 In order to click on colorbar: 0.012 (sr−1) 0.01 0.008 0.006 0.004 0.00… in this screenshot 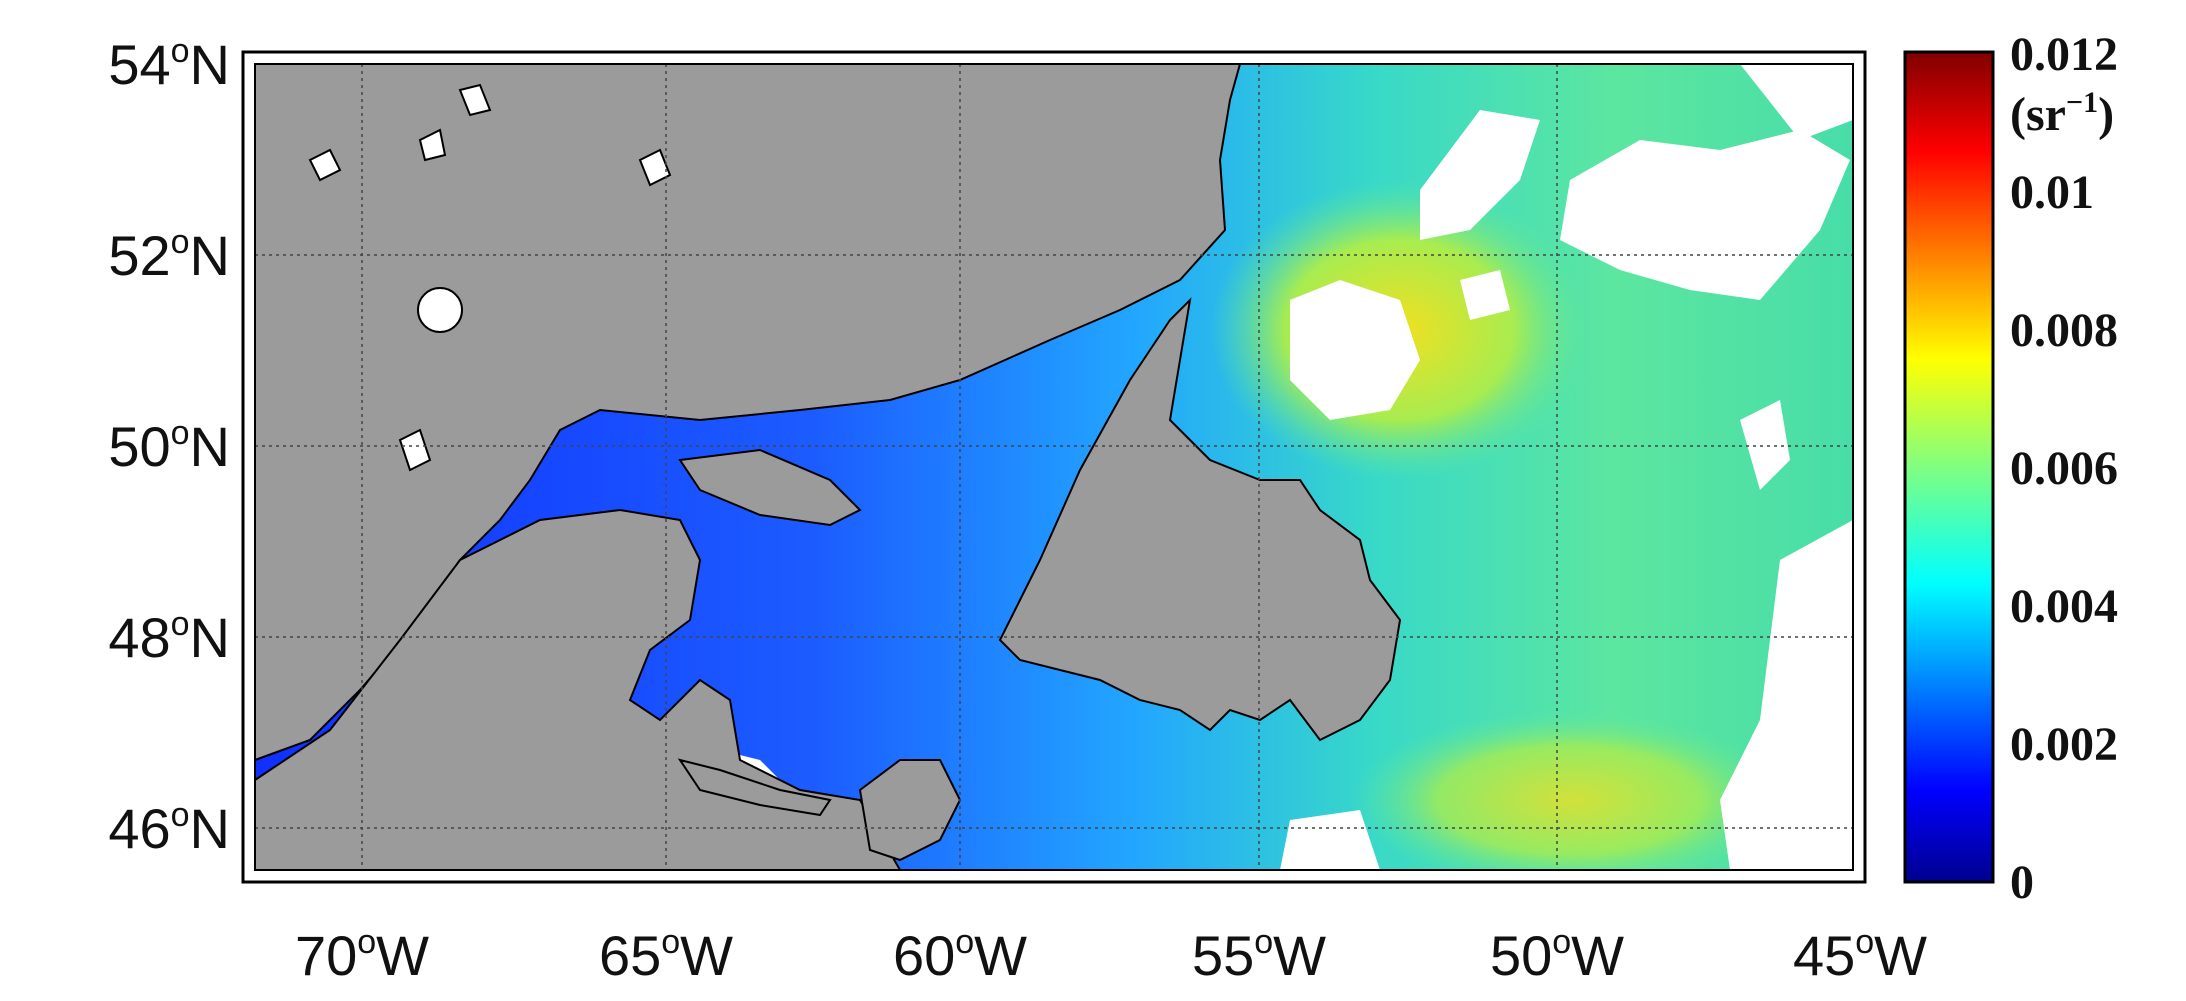, I will do `click(2010, 468)`.